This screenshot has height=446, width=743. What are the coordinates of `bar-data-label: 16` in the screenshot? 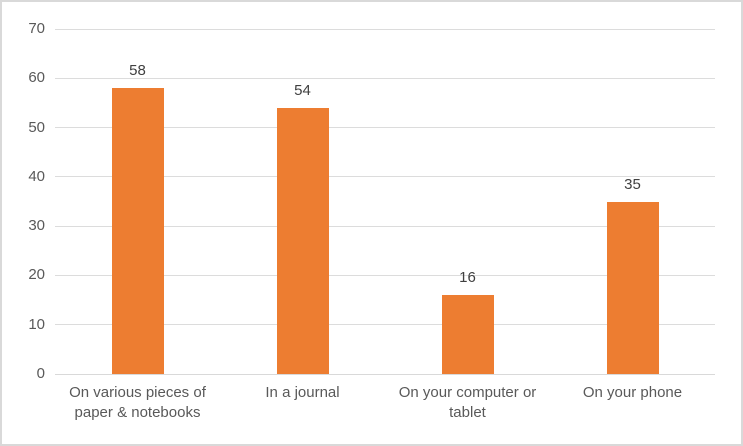 It's located at (467, 278).